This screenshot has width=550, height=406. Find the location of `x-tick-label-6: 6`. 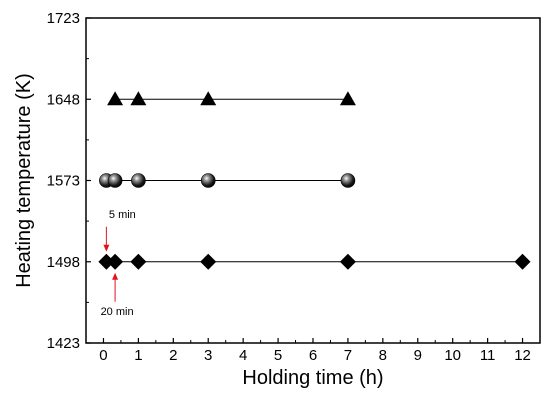

x-tick-label-6: 6 is located at coordinates (313, 355).